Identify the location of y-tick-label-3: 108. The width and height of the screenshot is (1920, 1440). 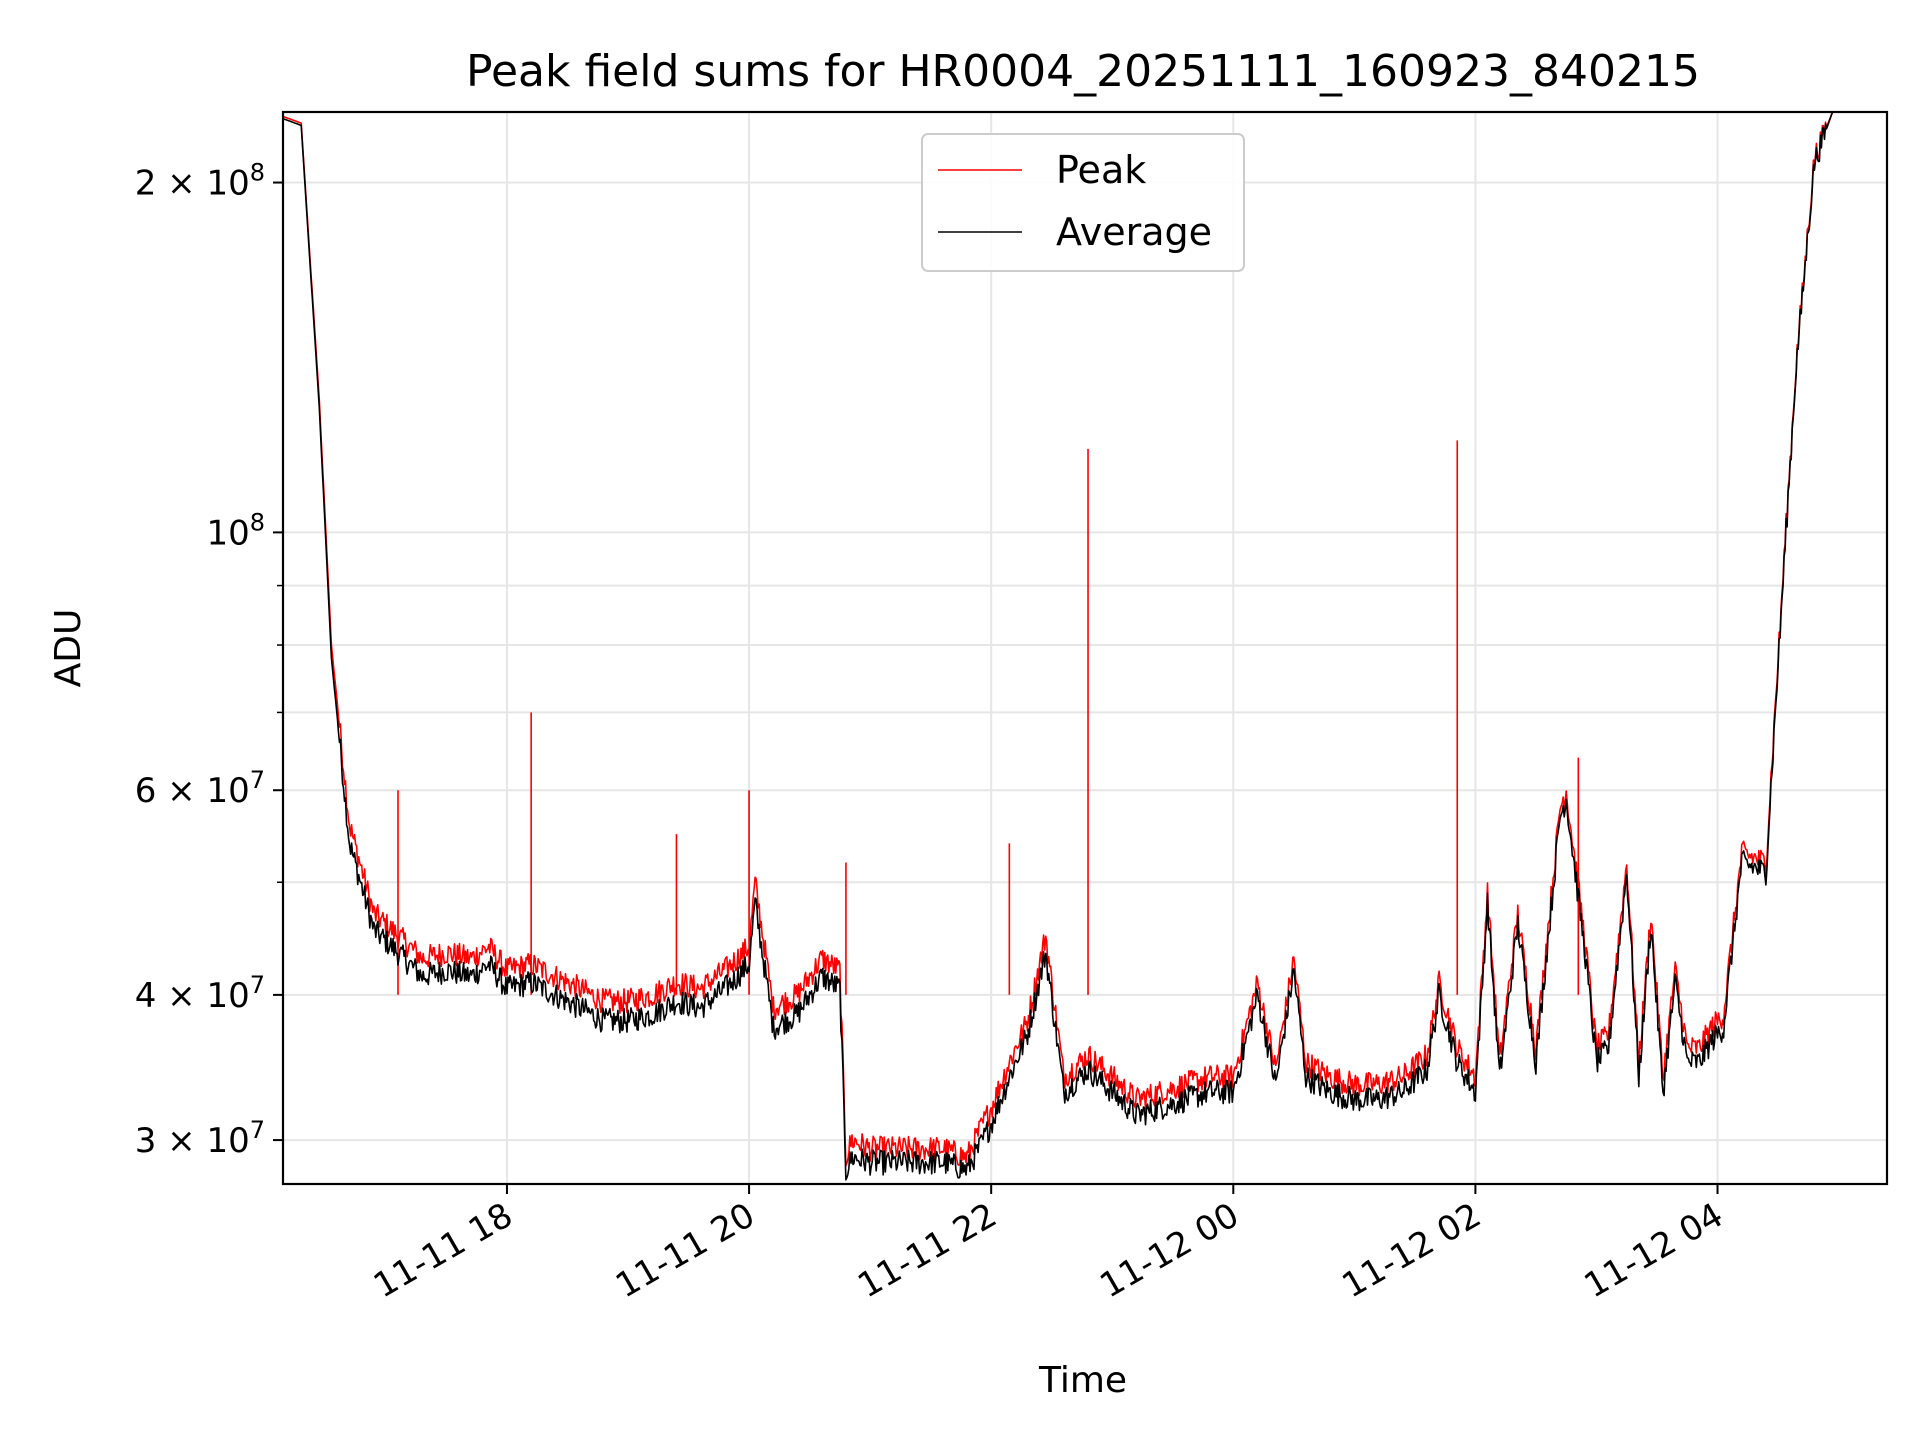
(235, 530).